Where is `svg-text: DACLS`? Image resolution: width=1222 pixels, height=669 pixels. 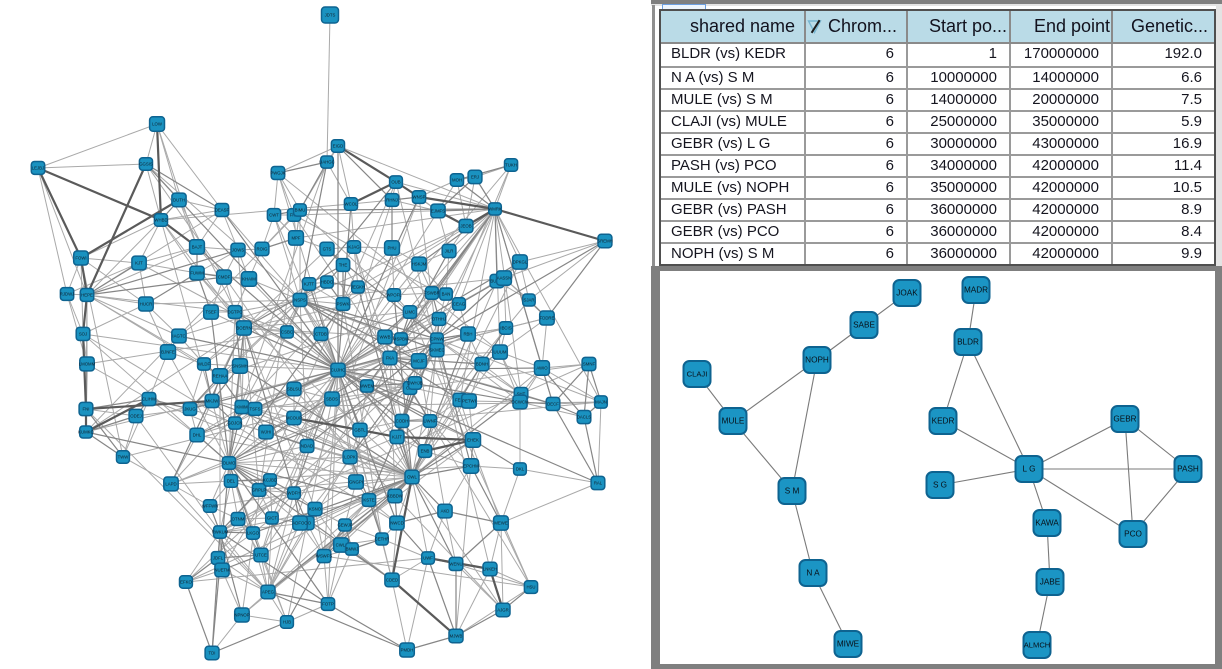
svg-text: DACLS is located at coordinates (584, 417).